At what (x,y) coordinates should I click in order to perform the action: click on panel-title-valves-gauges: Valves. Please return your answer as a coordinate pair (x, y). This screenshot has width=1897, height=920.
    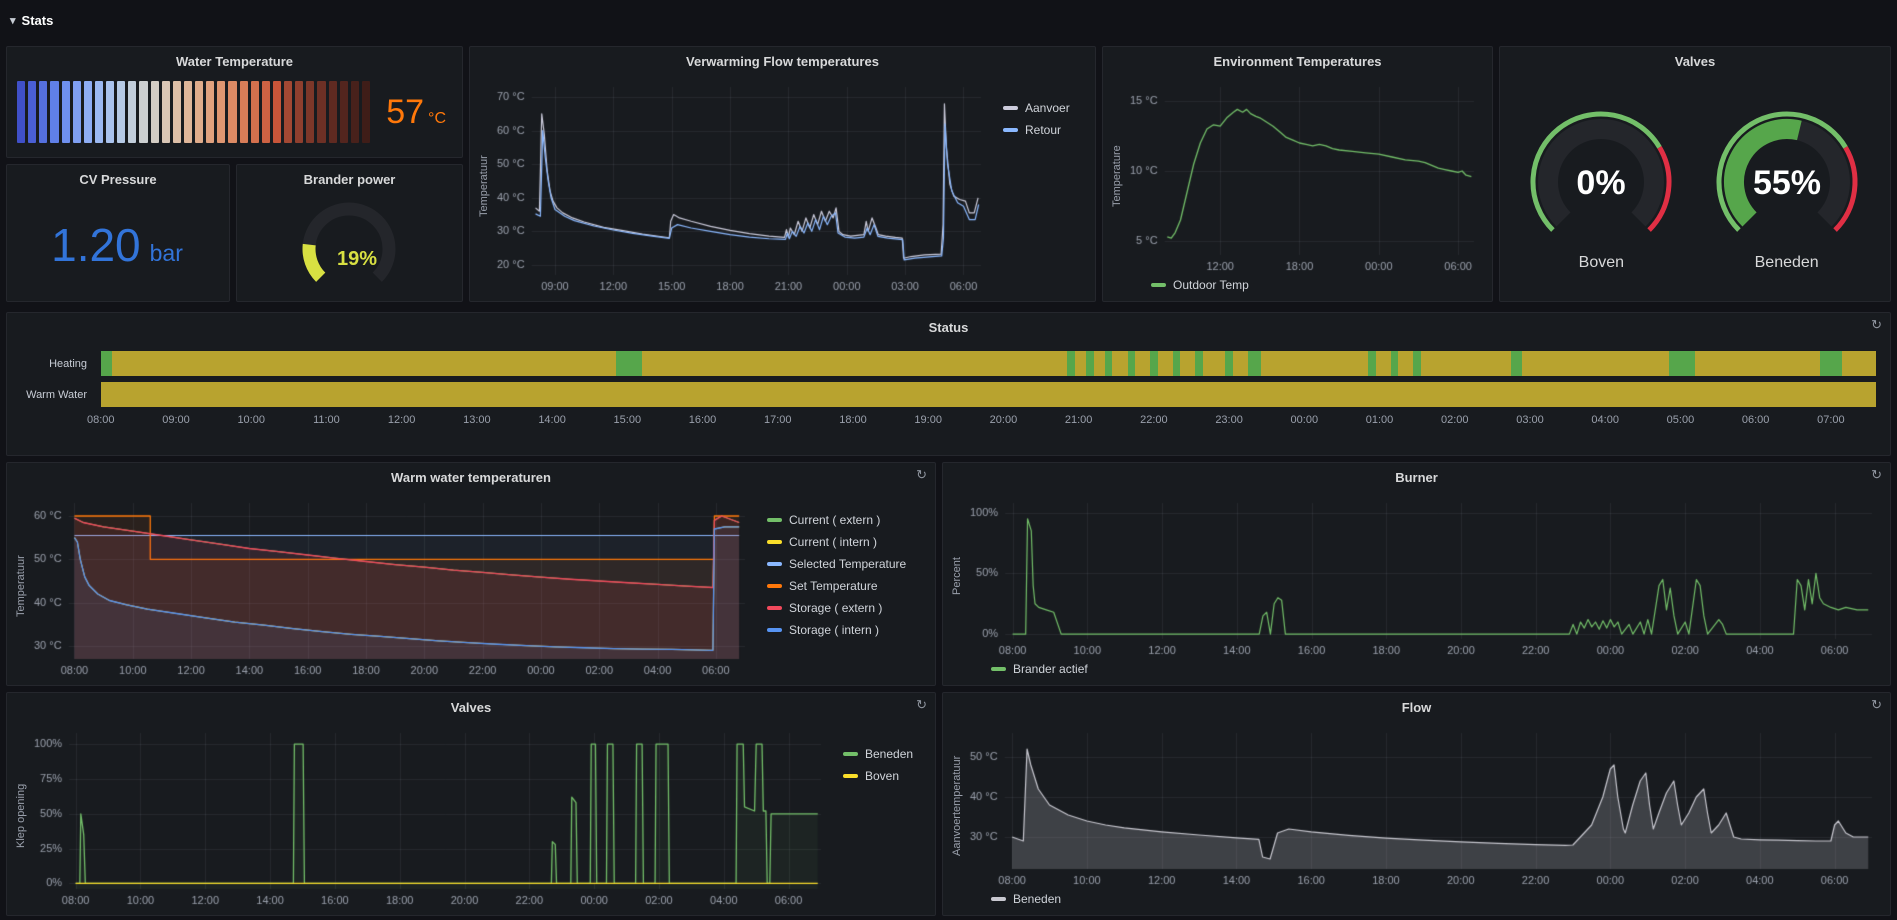
    Looking at the image, I should click on (1695, 61).